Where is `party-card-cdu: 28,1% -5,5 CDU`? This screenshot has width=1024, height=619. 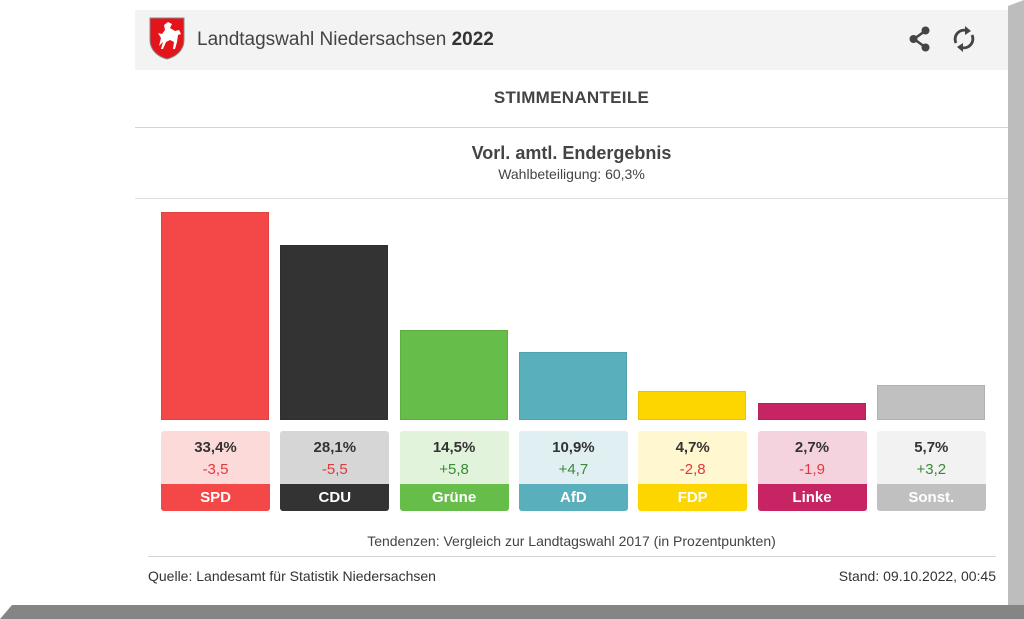
party-card-cdu: 28,1% -5,5 CDU is located at coordinates (335, 471).